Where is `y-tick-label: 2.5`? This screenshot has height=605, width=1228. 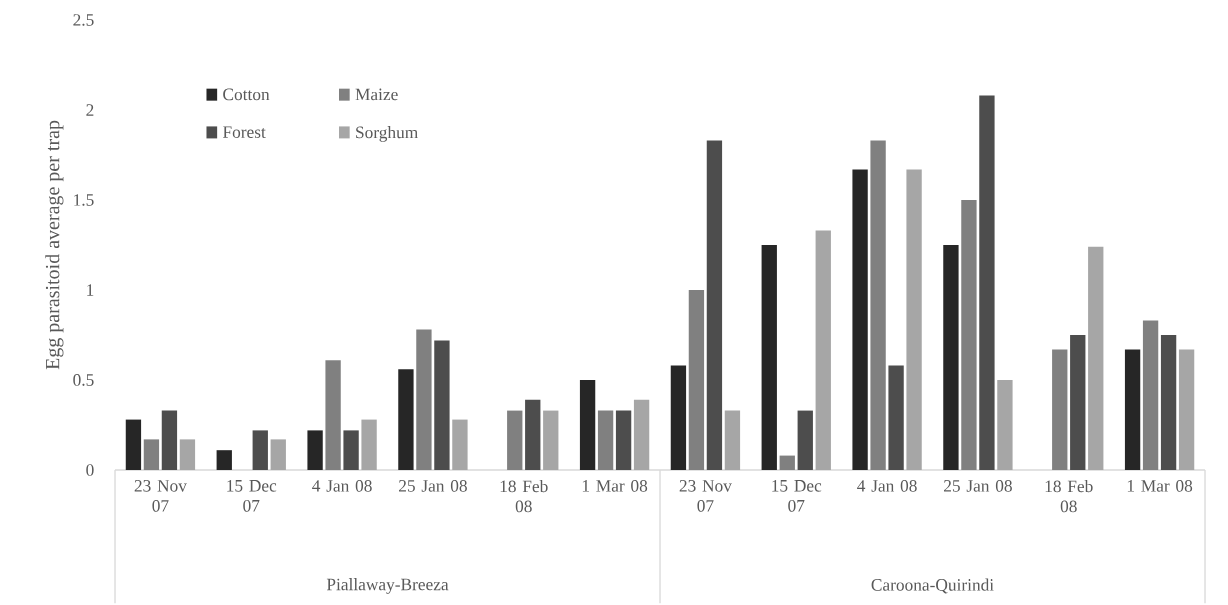 y-tick-label: 2.5 is located at coordinates (83, 20).